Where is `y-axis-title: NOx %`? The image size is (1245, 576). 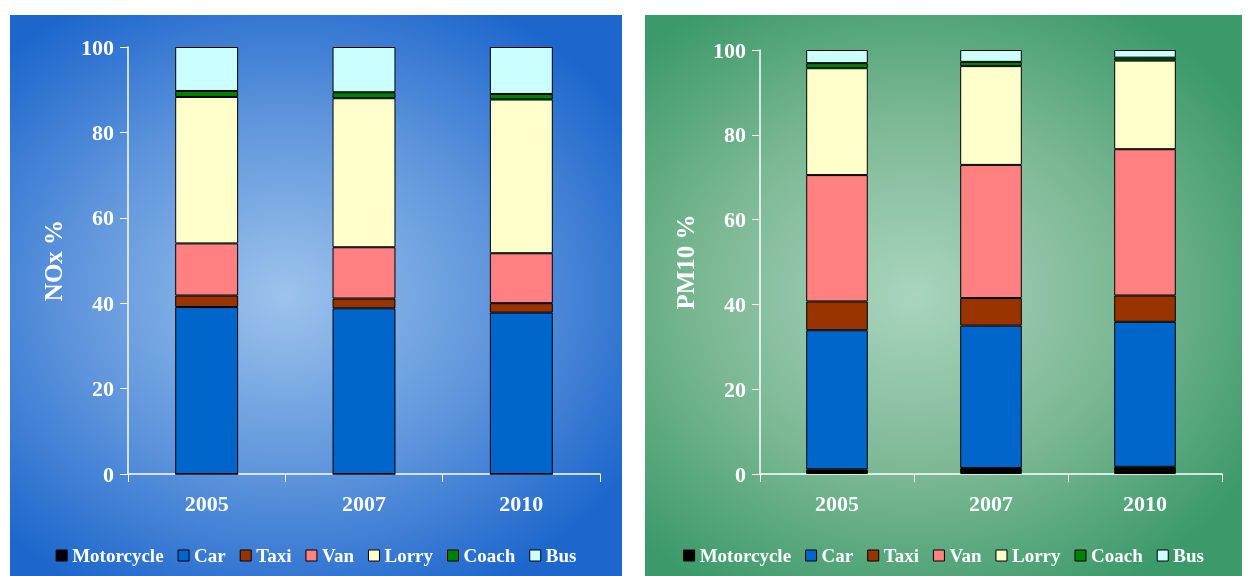
y-axis-title: NOx % is located at coordinates (53, 260).